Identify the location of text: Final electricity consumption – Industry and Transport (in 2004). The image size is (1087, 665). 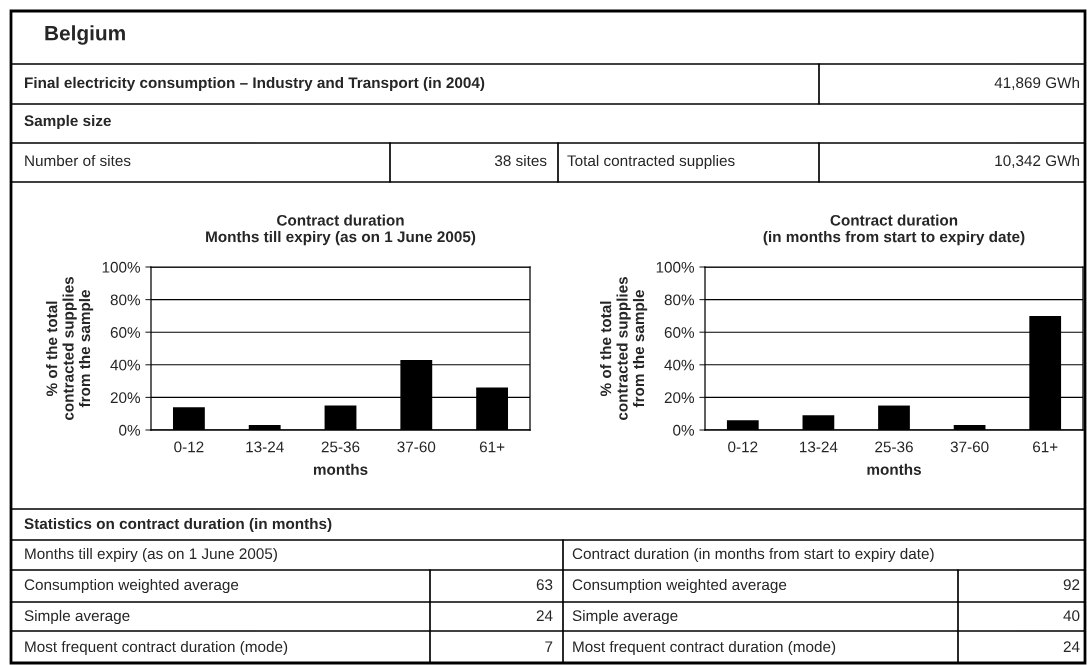
(255, 84).